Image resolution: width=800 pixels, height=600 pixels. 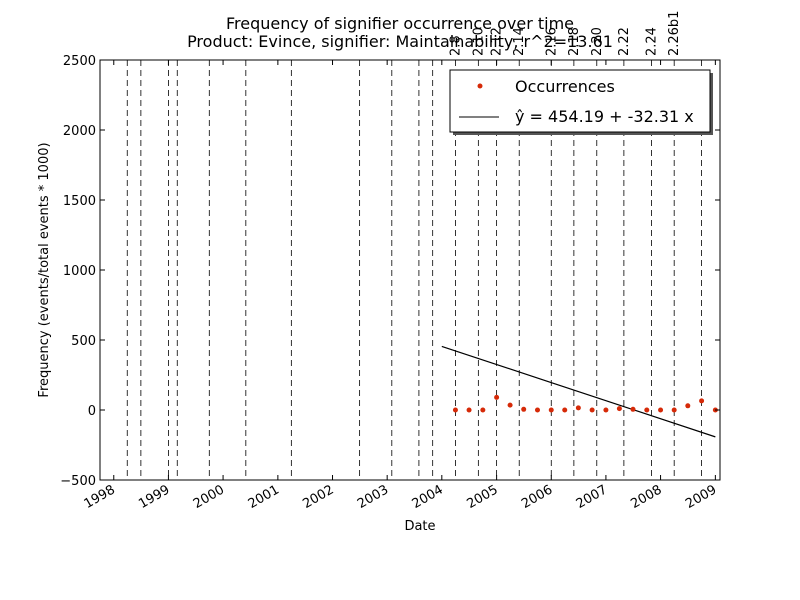 I want to click on x-tick-label: 2003, so click(x=373, y=497).